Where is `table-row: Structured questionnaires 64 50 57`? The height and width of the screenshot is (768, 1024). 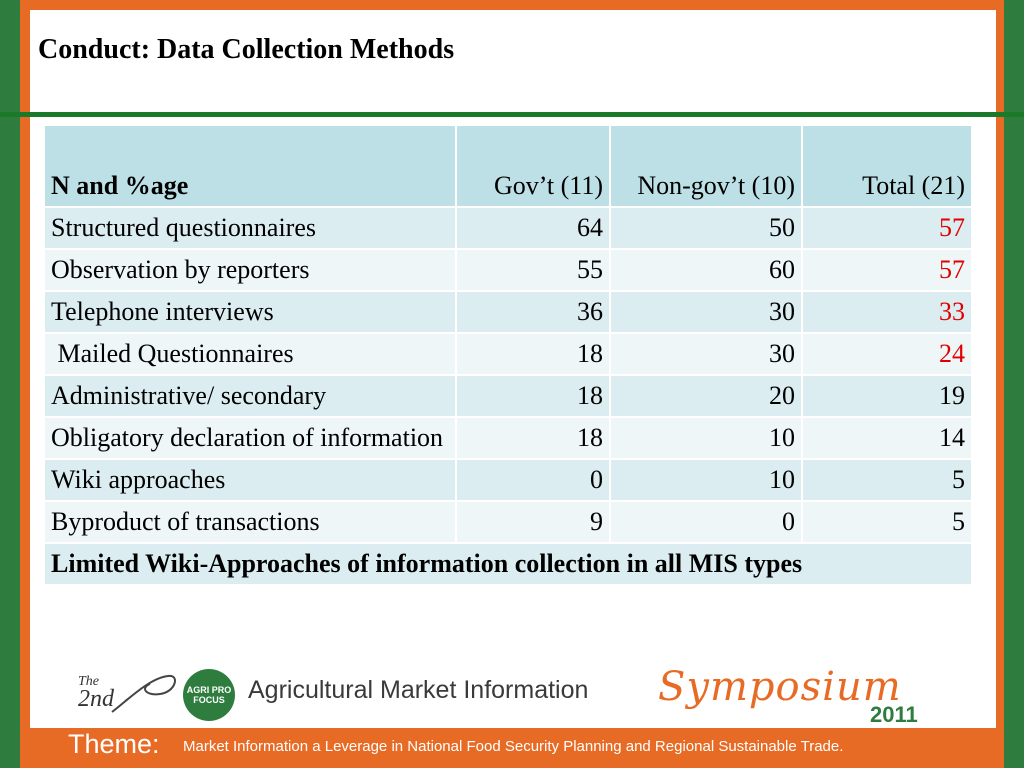 table-row: Structured questionnaires 64 50 57 is located at coordinates (508, 228).